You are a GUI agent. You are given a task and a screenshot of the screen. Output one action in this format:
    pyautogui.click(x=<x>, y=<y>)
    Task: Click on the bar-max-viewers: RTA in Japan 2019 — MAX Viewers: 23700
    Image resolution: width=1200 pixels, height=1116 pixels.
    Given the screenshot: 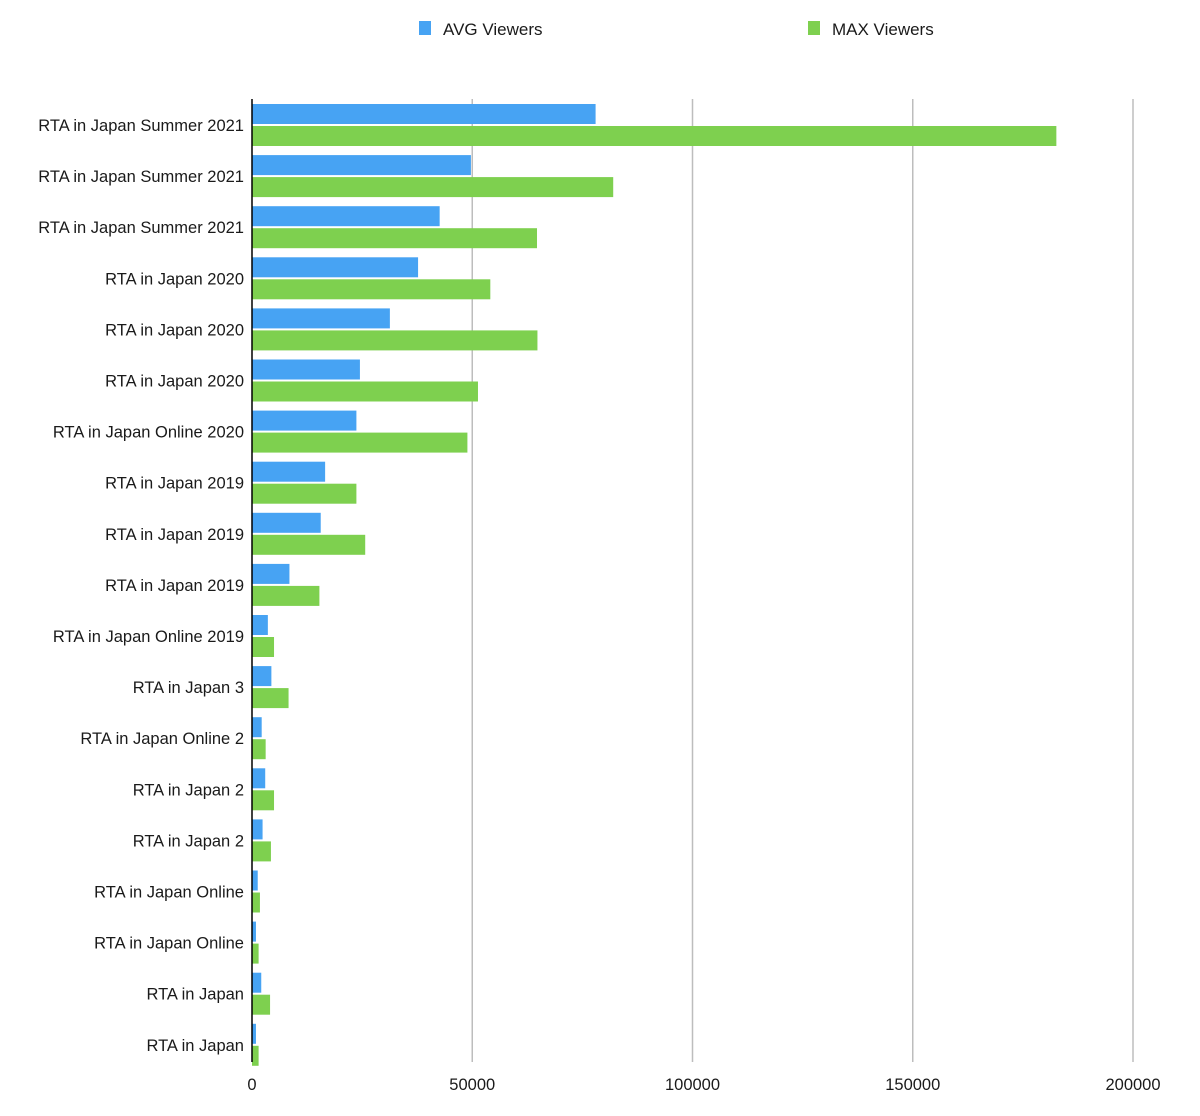 What is the action you would take?
    pyautogui.click(x=304, y=493)
    